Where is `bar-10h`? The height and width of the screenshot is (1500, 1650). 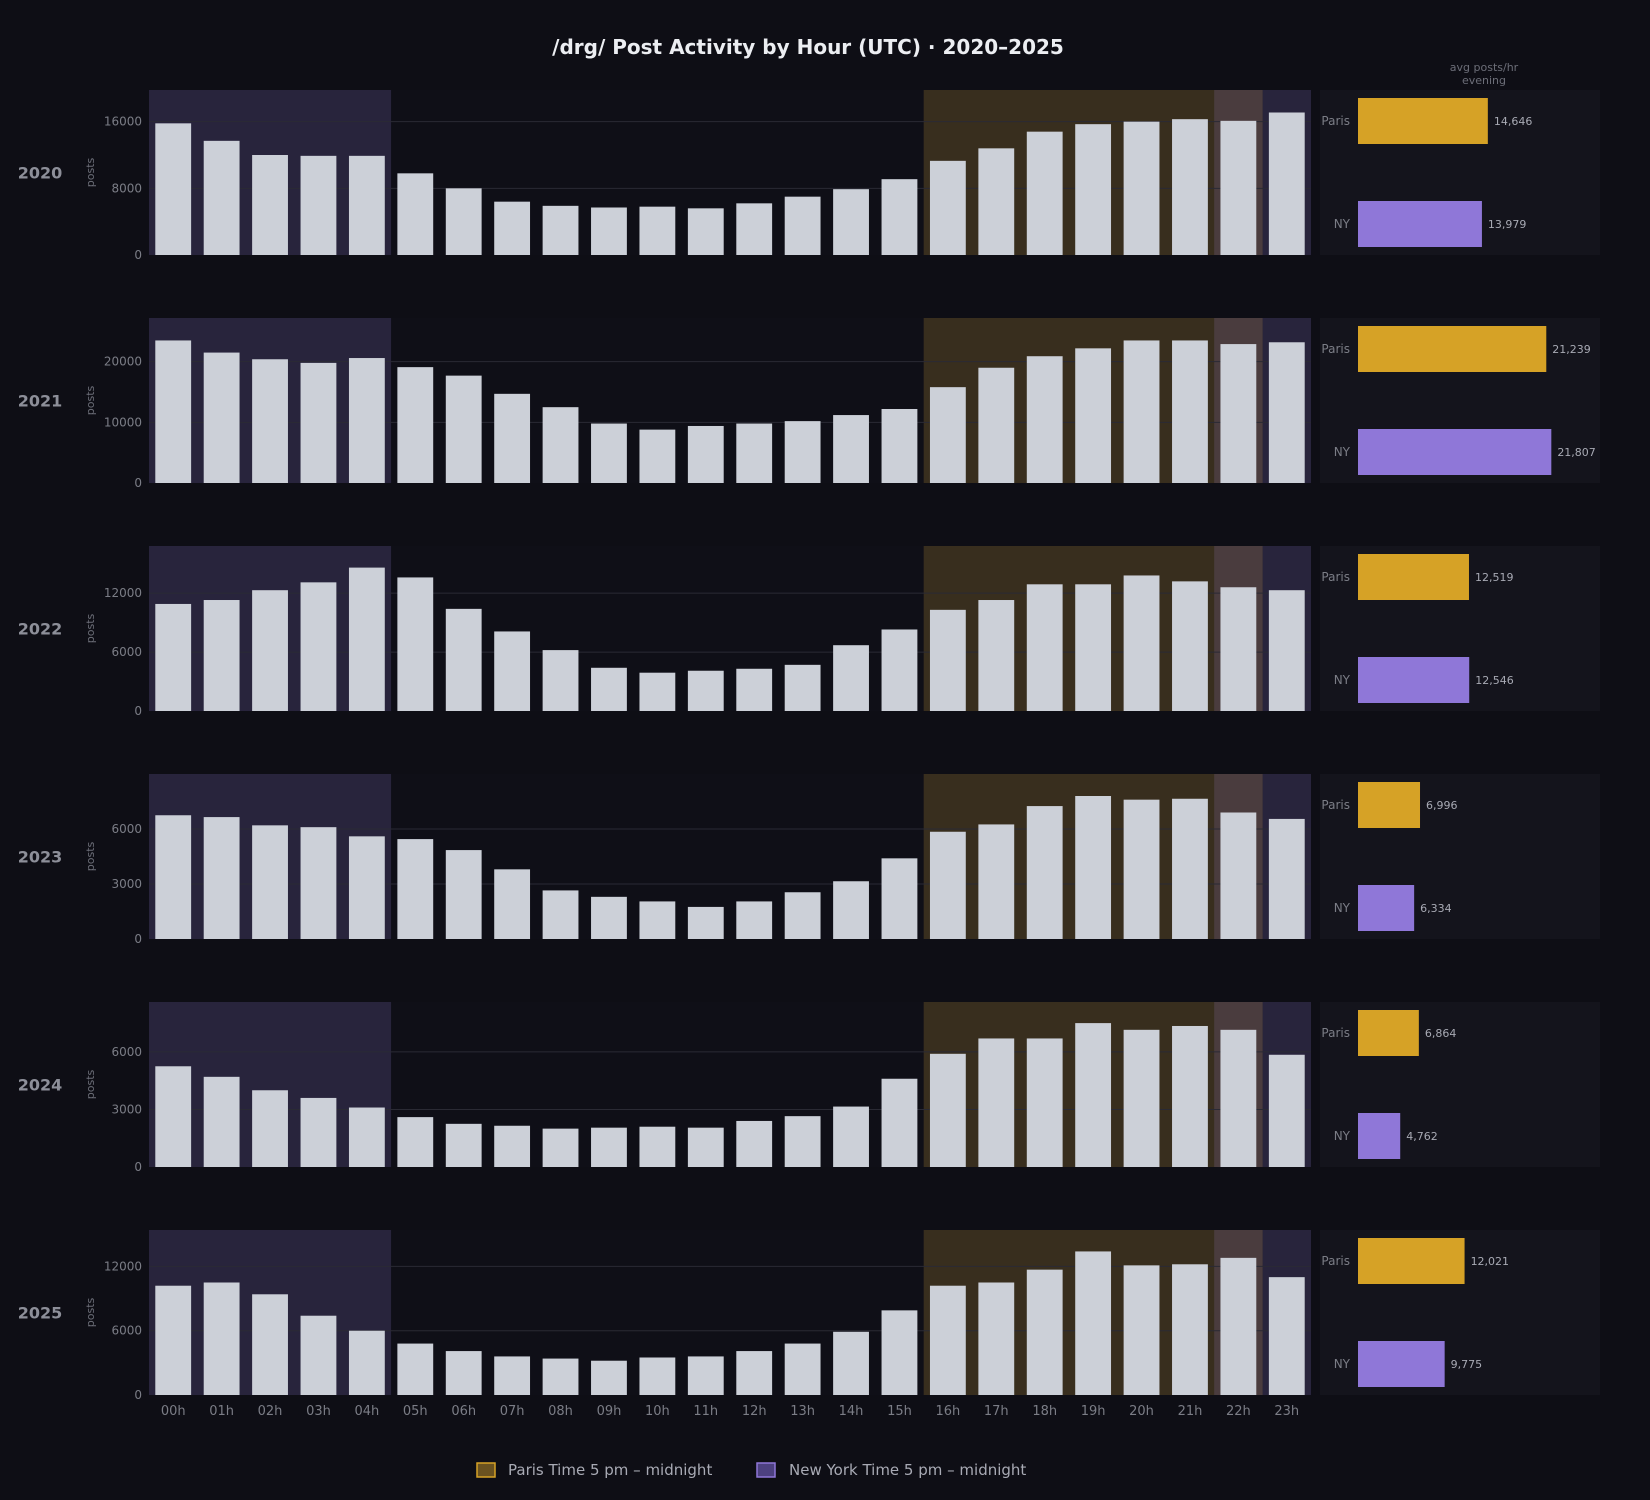
bar-10h is located at coordinates (657, 230).